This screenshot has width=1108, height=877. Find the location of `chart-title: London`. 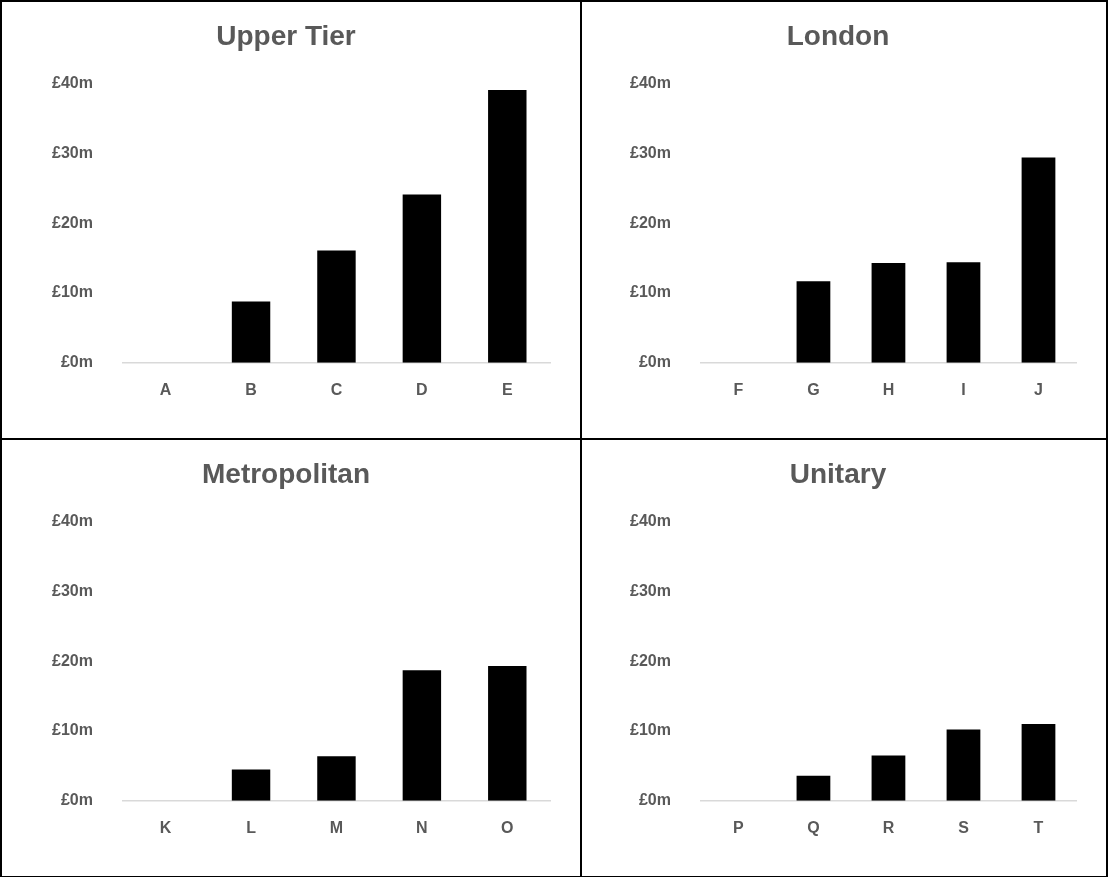

chart-title: London is located at coordinates (838, 35).